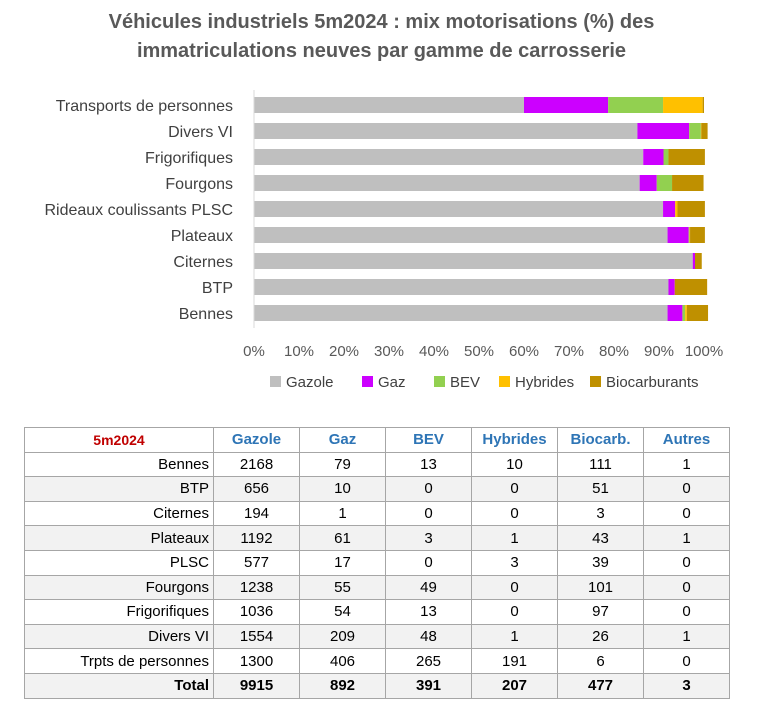 The height and width of the screenshot is (705, 763). What do you see at coordinates (256, 612) in the screenshot?
I see `table-cell: 1036` at bounding box center [256, 612].